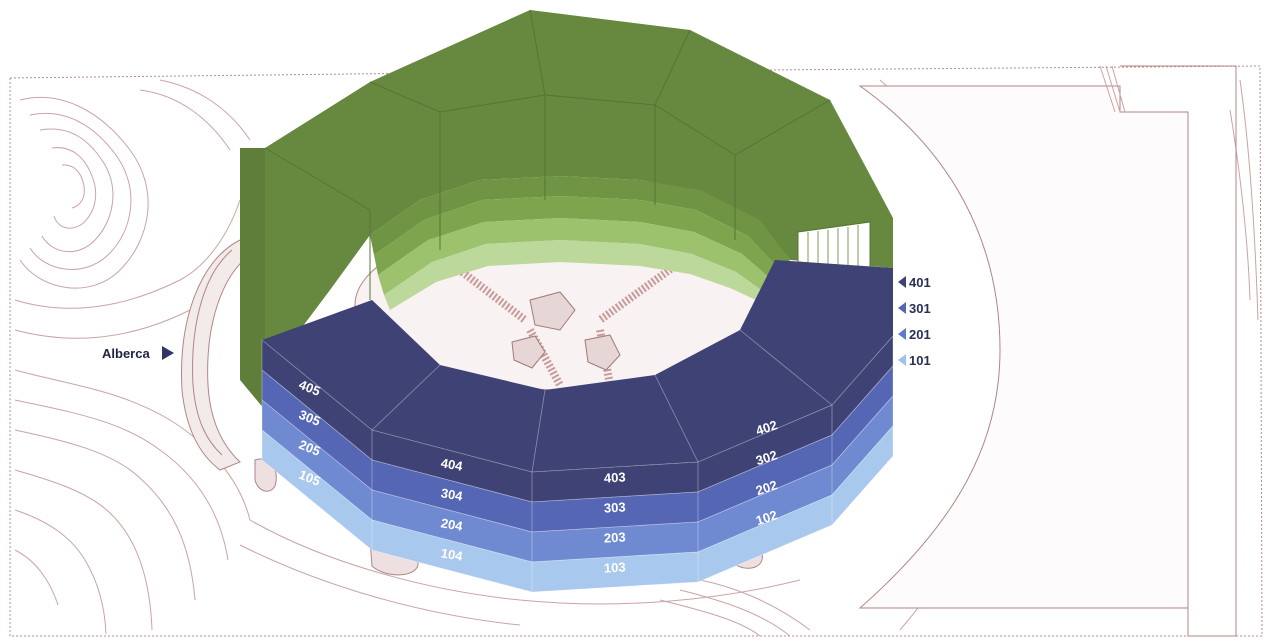 The height and width of the screenshot is (642, 1270). What do you see at coordinates (452, 464) in the screenshot?
I see `unit-label: 404` at bounding box center [452, 464].